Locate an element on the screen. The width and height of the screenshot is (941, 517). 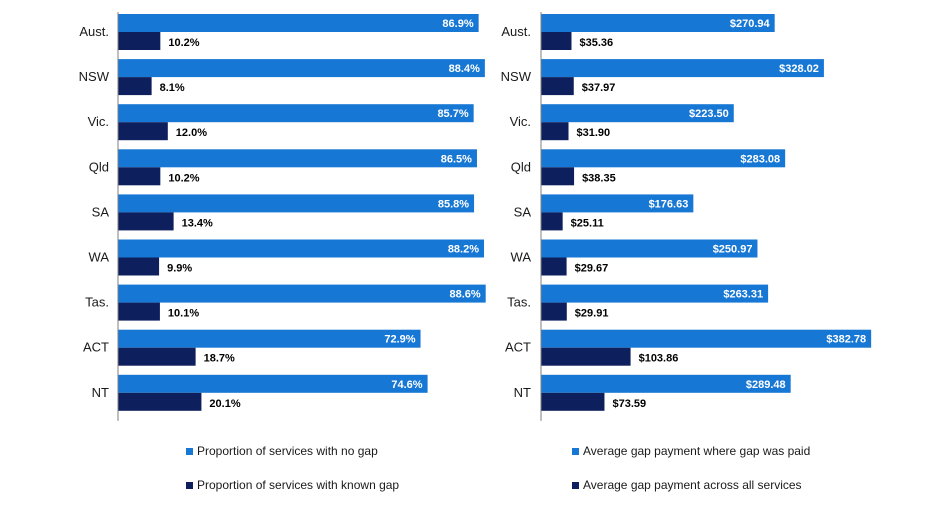
data-label-series-2: 12.0% is located at coordinates (191, 133).